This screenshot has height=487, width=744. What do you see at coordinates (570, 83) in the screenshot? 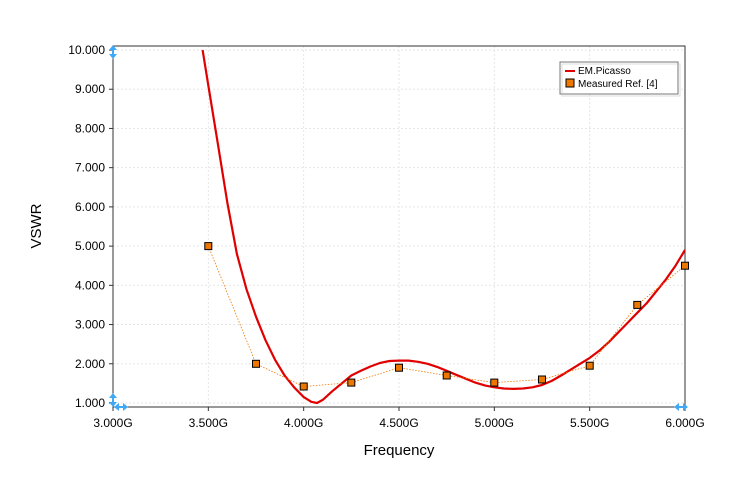
I see `legend-square-marker` at bounding box center [570, 83].